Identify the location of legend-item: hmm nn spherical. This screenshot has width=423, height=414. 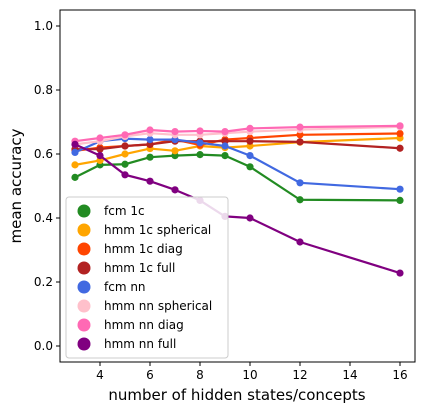
(144, 306).